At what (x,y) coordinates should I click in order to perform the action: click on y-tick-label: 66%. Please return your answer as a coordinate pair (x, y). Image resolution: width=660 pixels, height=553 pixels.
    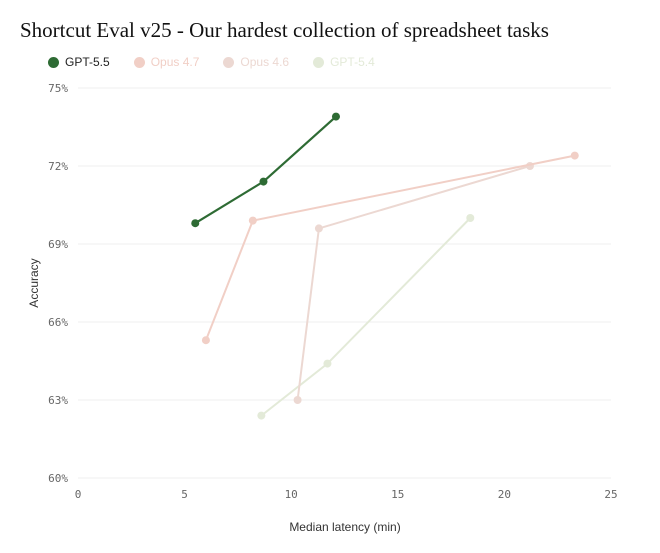
    Looking at the image, I should click on (58, 322).